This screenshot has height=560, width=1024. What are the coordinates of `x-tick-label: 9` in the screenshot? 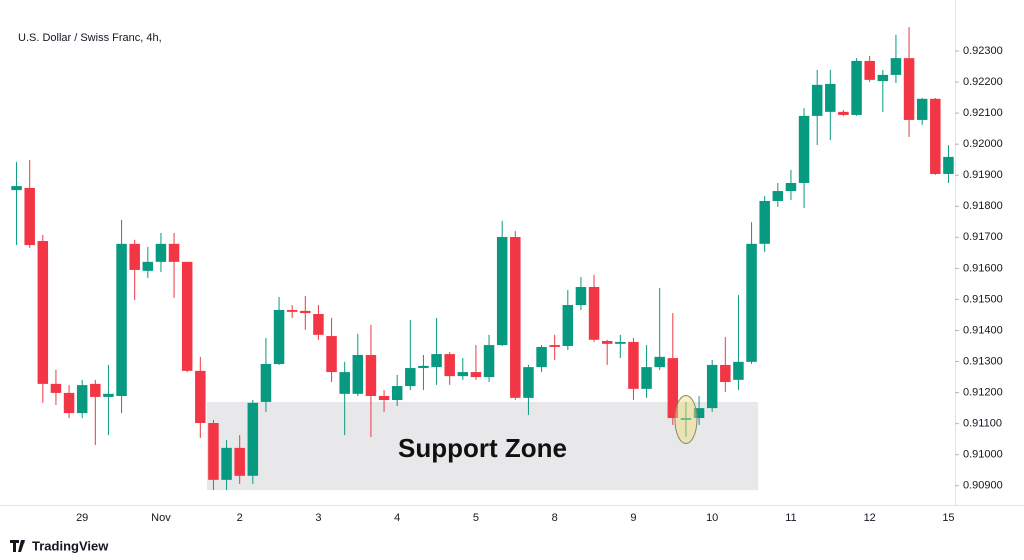 It's located at (633, 518).